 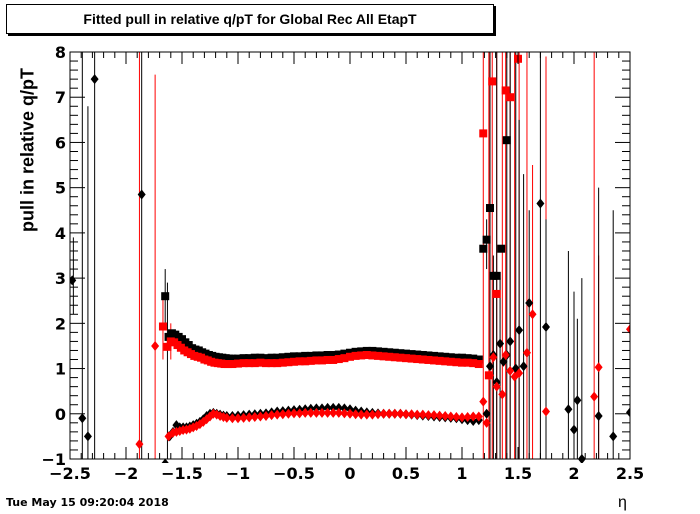 I want to click on x-axis-label: η, so click(x=622, y=502).